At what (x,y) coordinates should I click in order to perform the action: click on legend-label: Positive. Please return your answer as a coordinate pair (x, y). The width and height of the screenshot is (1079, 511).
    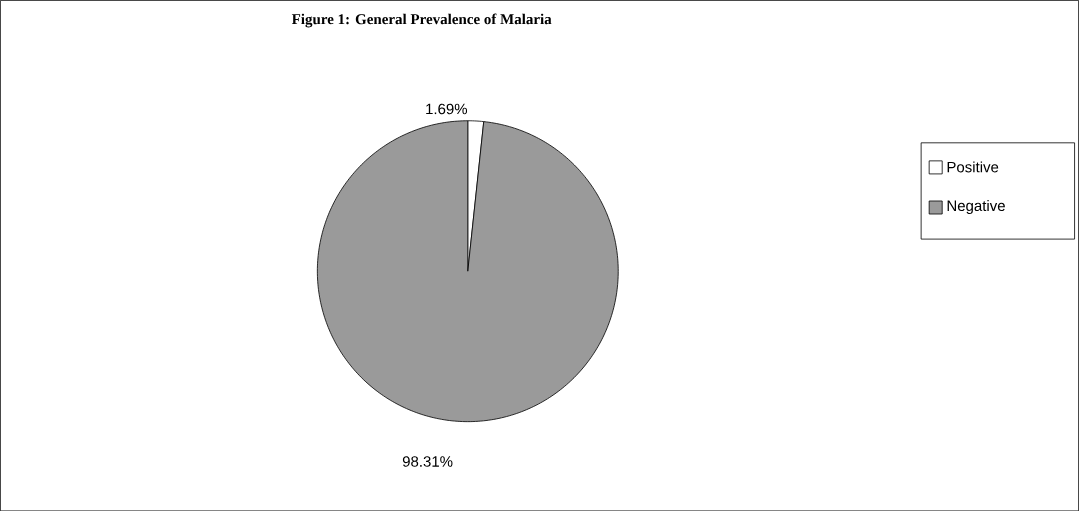
    Looking at the image, I should click on (973, 167).